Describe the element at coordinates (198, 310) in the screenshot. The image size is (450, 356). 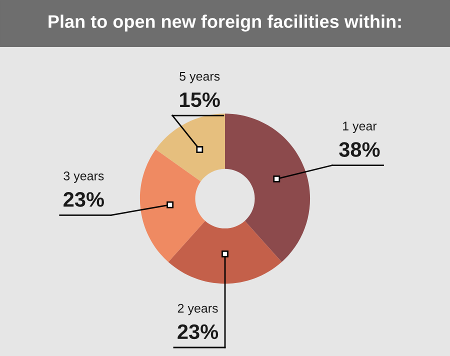
I see `slice-label: 2 years` at that location.